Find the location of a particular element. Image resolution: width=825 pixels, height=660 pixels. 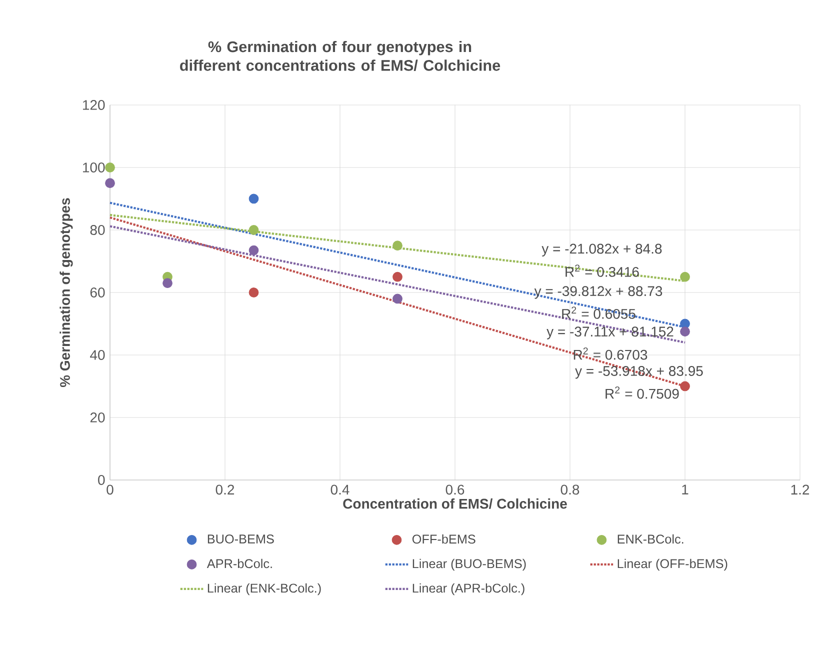

y-tick-label: 0 is located at coordinates (101, 480).